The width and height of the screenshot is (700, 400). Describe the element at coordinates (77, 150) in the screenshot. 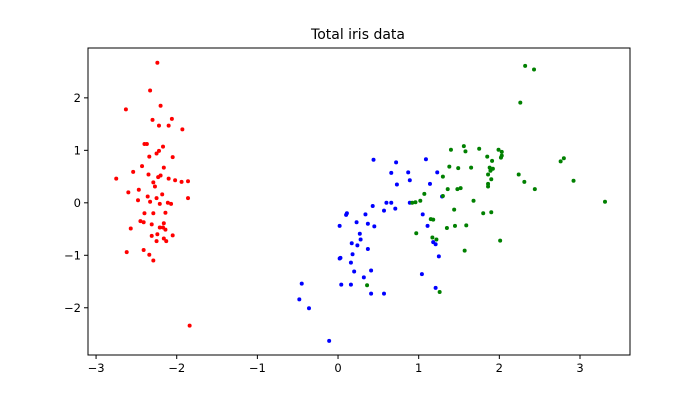

I see `y-tick-label: 1` at that location.